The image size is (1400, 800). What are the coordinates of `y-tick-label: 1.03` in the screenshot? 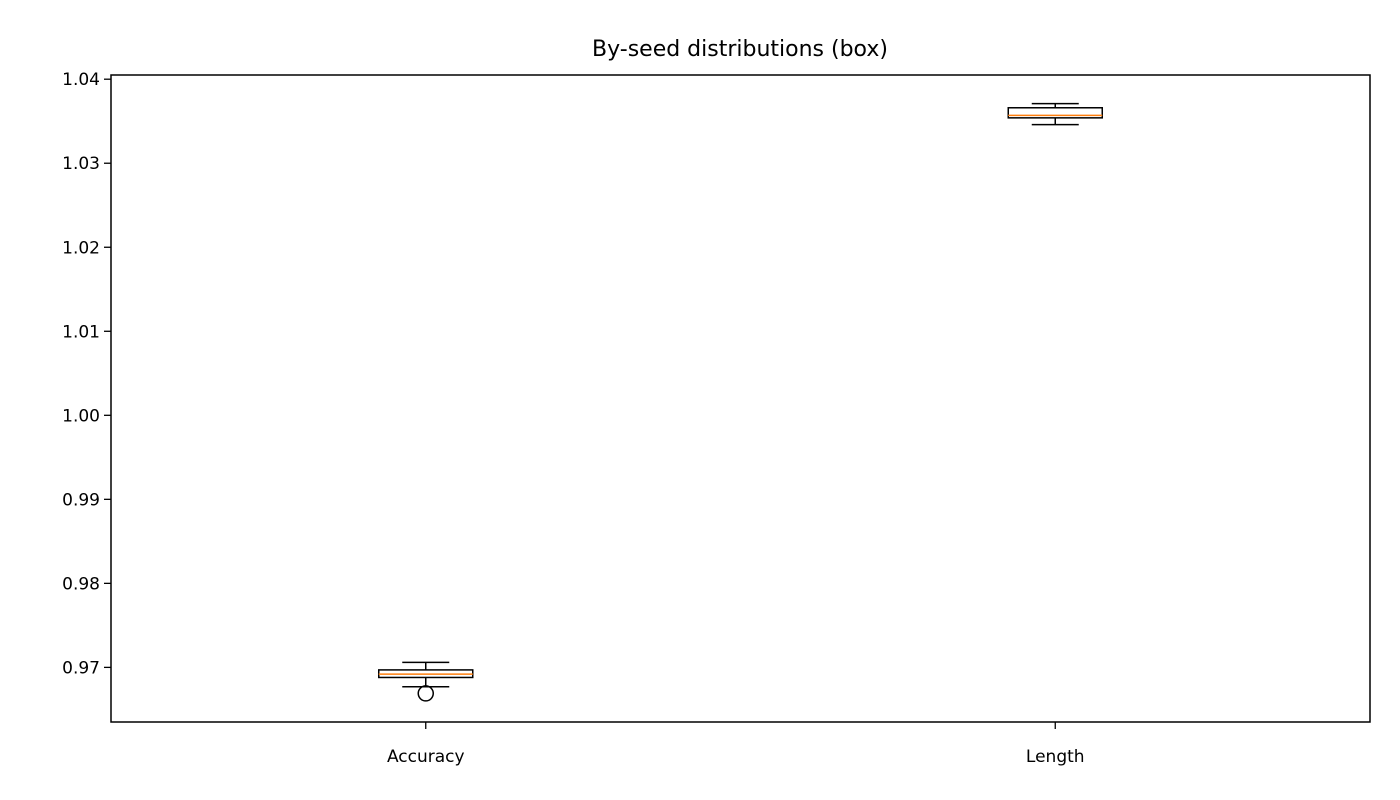 It's located at (81, 164).